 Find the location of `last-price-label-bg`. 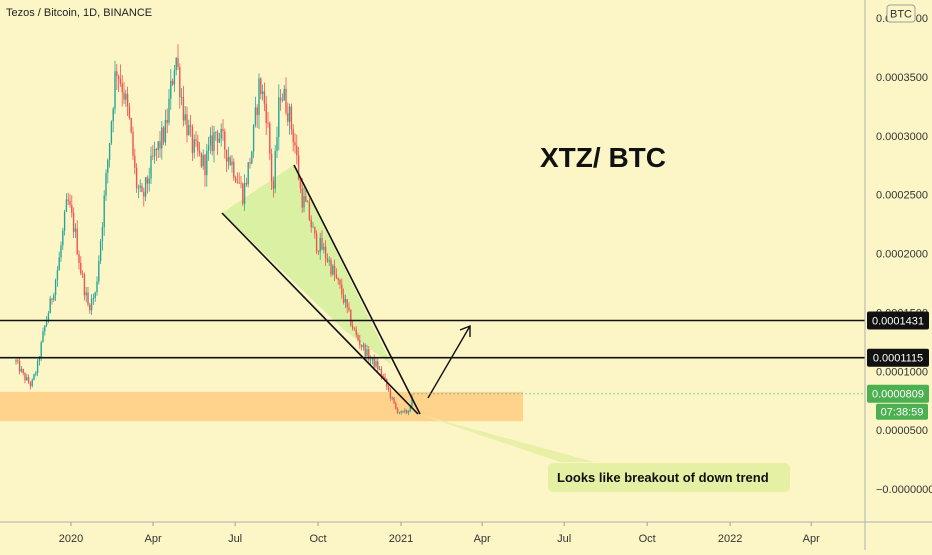

last-price-label-bg is located at coordinates (898, 393).